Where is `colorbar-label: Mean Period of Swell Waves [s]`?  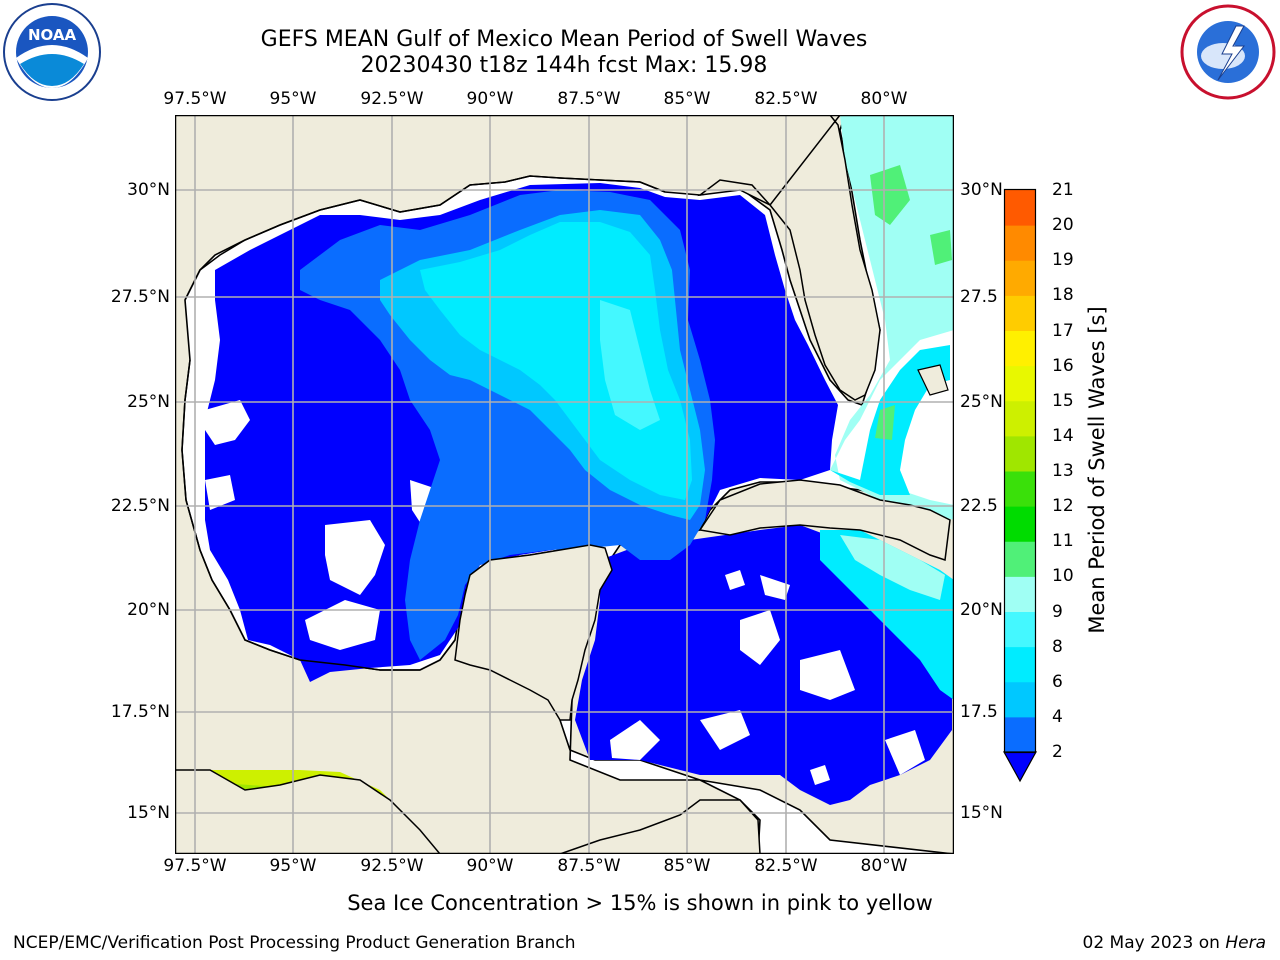 colorbar-label: Mean Period of Swell Waves [s] is located at coordinates (1097, 470).